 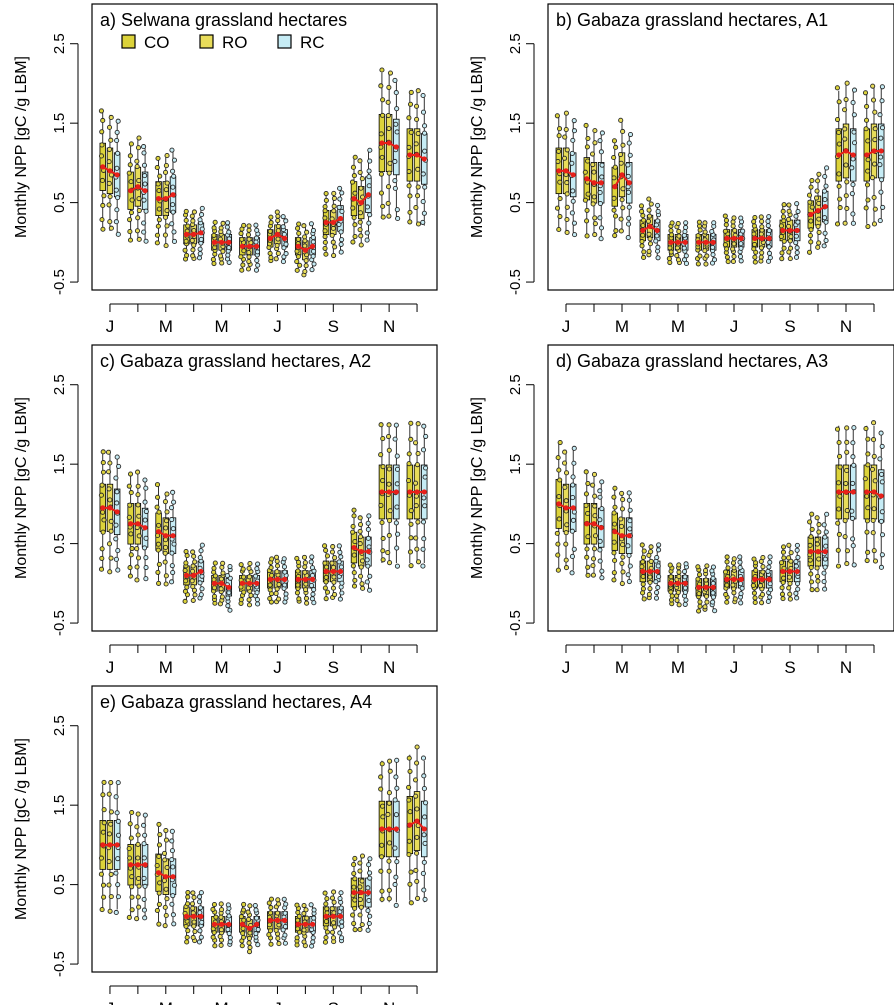 What do you see at coordinates (797, 571) in the screenshot?
I see `mean-point` at bounding box center [797, 571].